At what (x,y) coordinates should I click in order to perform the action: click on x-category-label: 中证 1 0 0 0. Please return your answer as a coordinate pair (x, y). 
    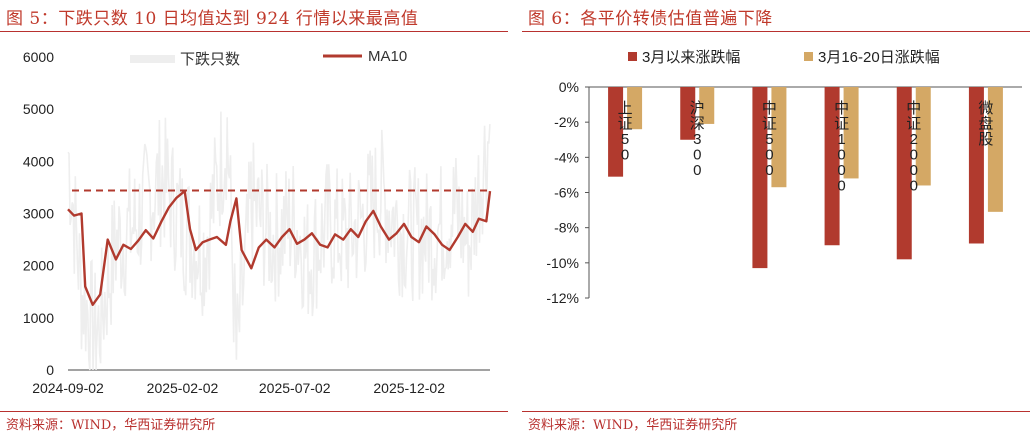
    Looking at the image, I should click on (841, 147).